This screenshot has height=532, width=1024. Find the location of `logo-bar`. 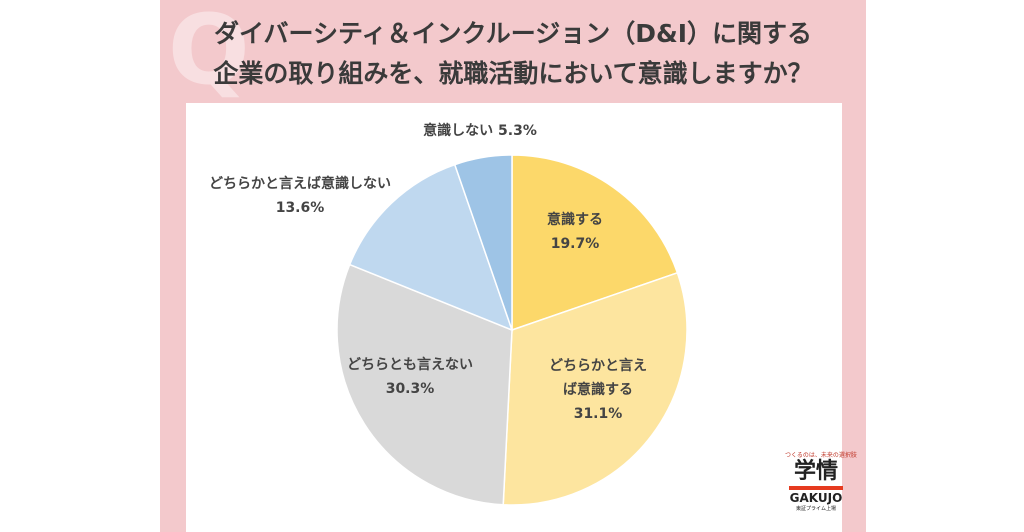

logo-bar is located at coordinates (816, 488).